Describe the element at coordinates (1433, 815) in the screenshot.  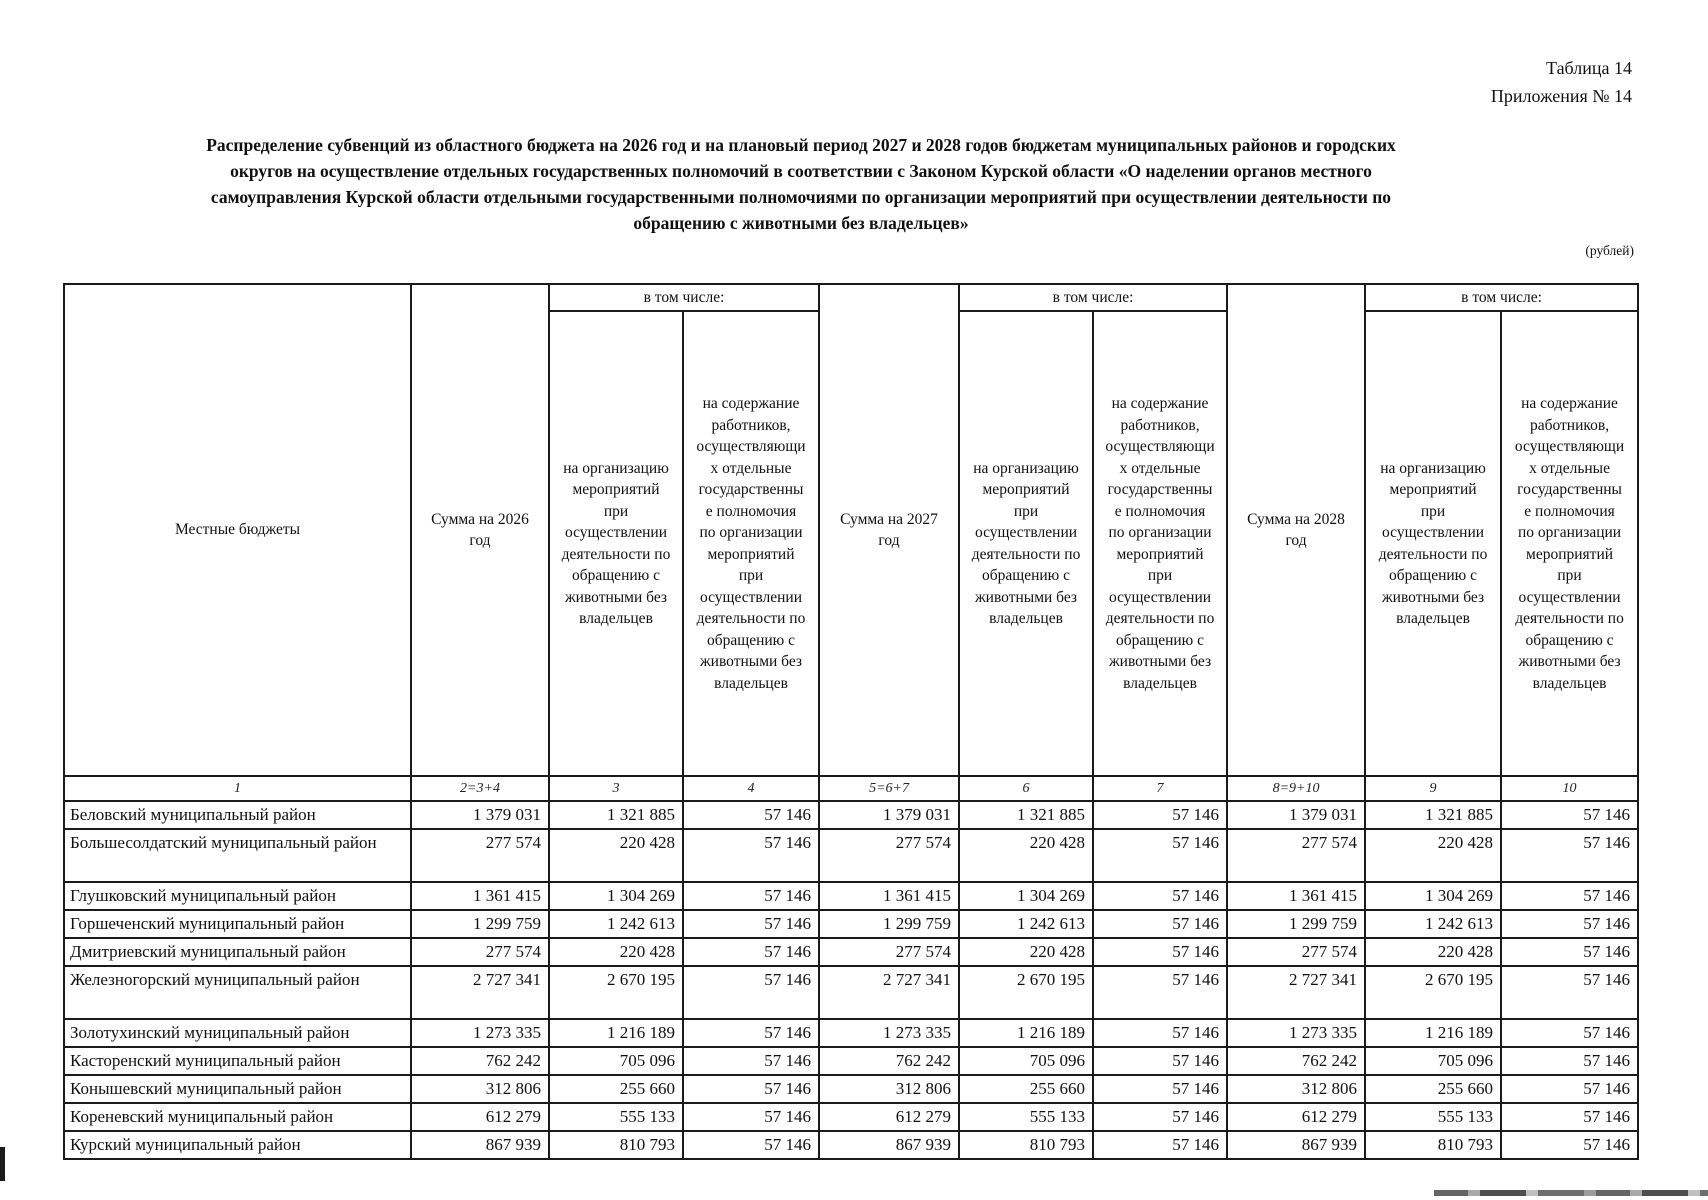
I see `amount-cell: 1 321 885` at that location.